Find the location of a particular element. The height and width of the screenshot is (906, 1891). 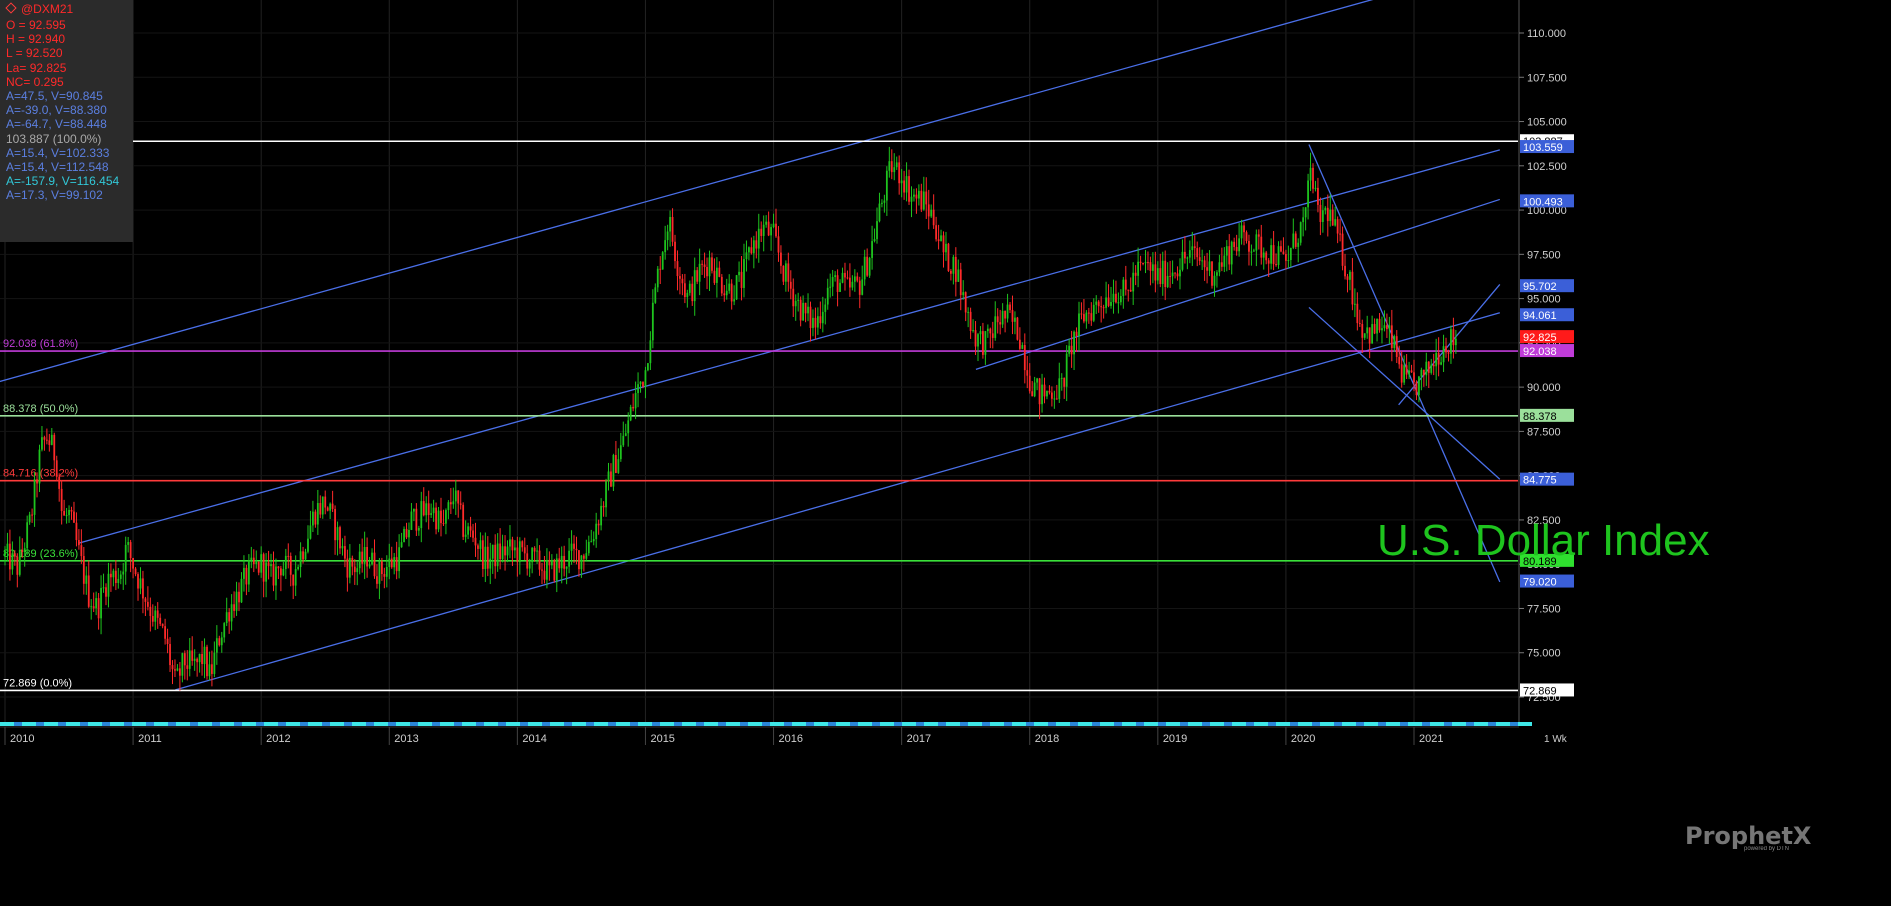

info-line: A=-39.0, V=88.380 is located at coordinates (56, 110).